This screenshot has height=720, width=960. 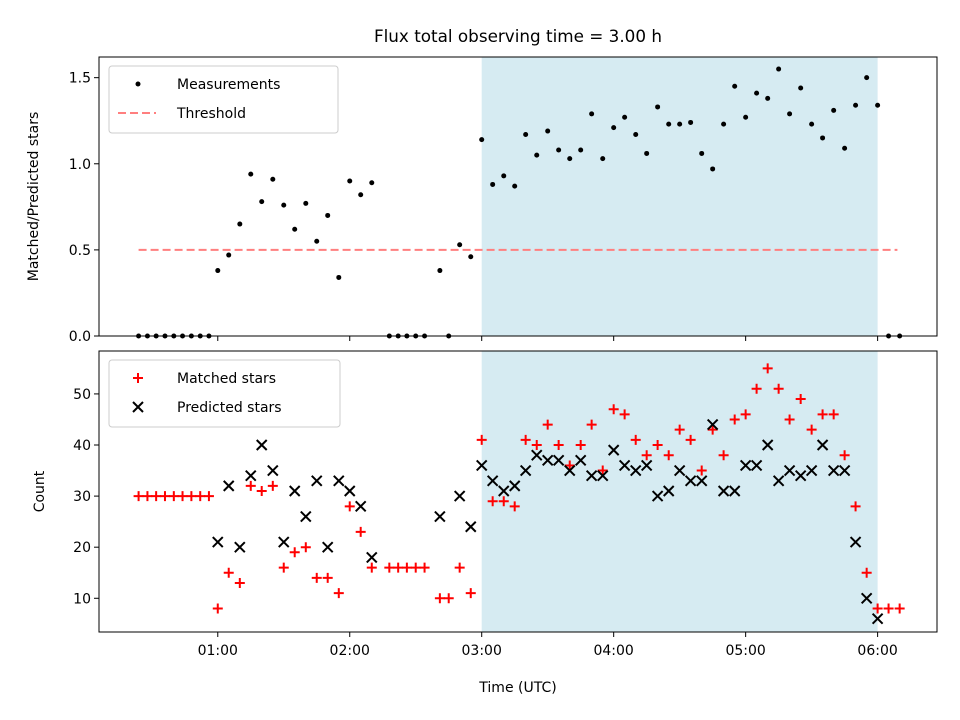 I want to click on y-tick-label: 40, so click(x=82, y=446).